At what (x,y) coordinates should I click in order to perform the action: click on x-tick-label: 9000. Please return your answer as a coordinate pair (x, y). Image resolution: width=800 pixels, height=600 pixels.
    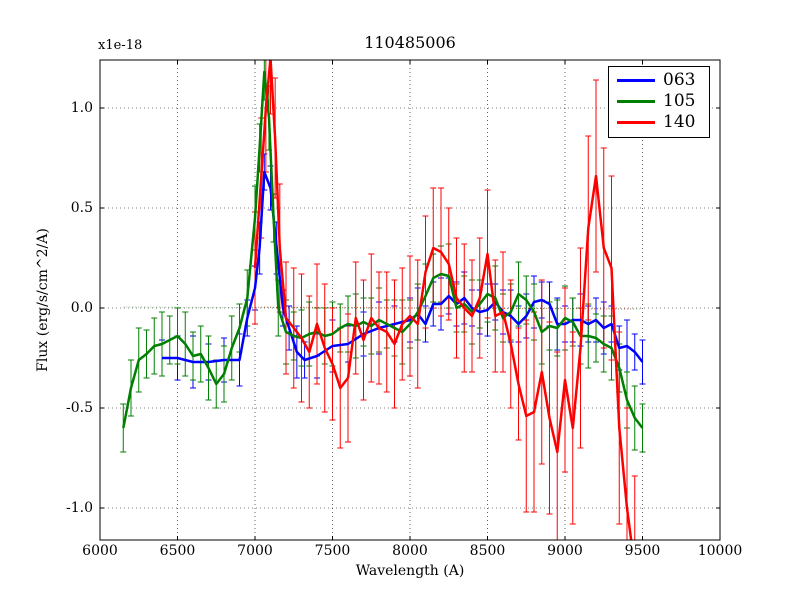
    Looking at the image, I should click on (565, 551).